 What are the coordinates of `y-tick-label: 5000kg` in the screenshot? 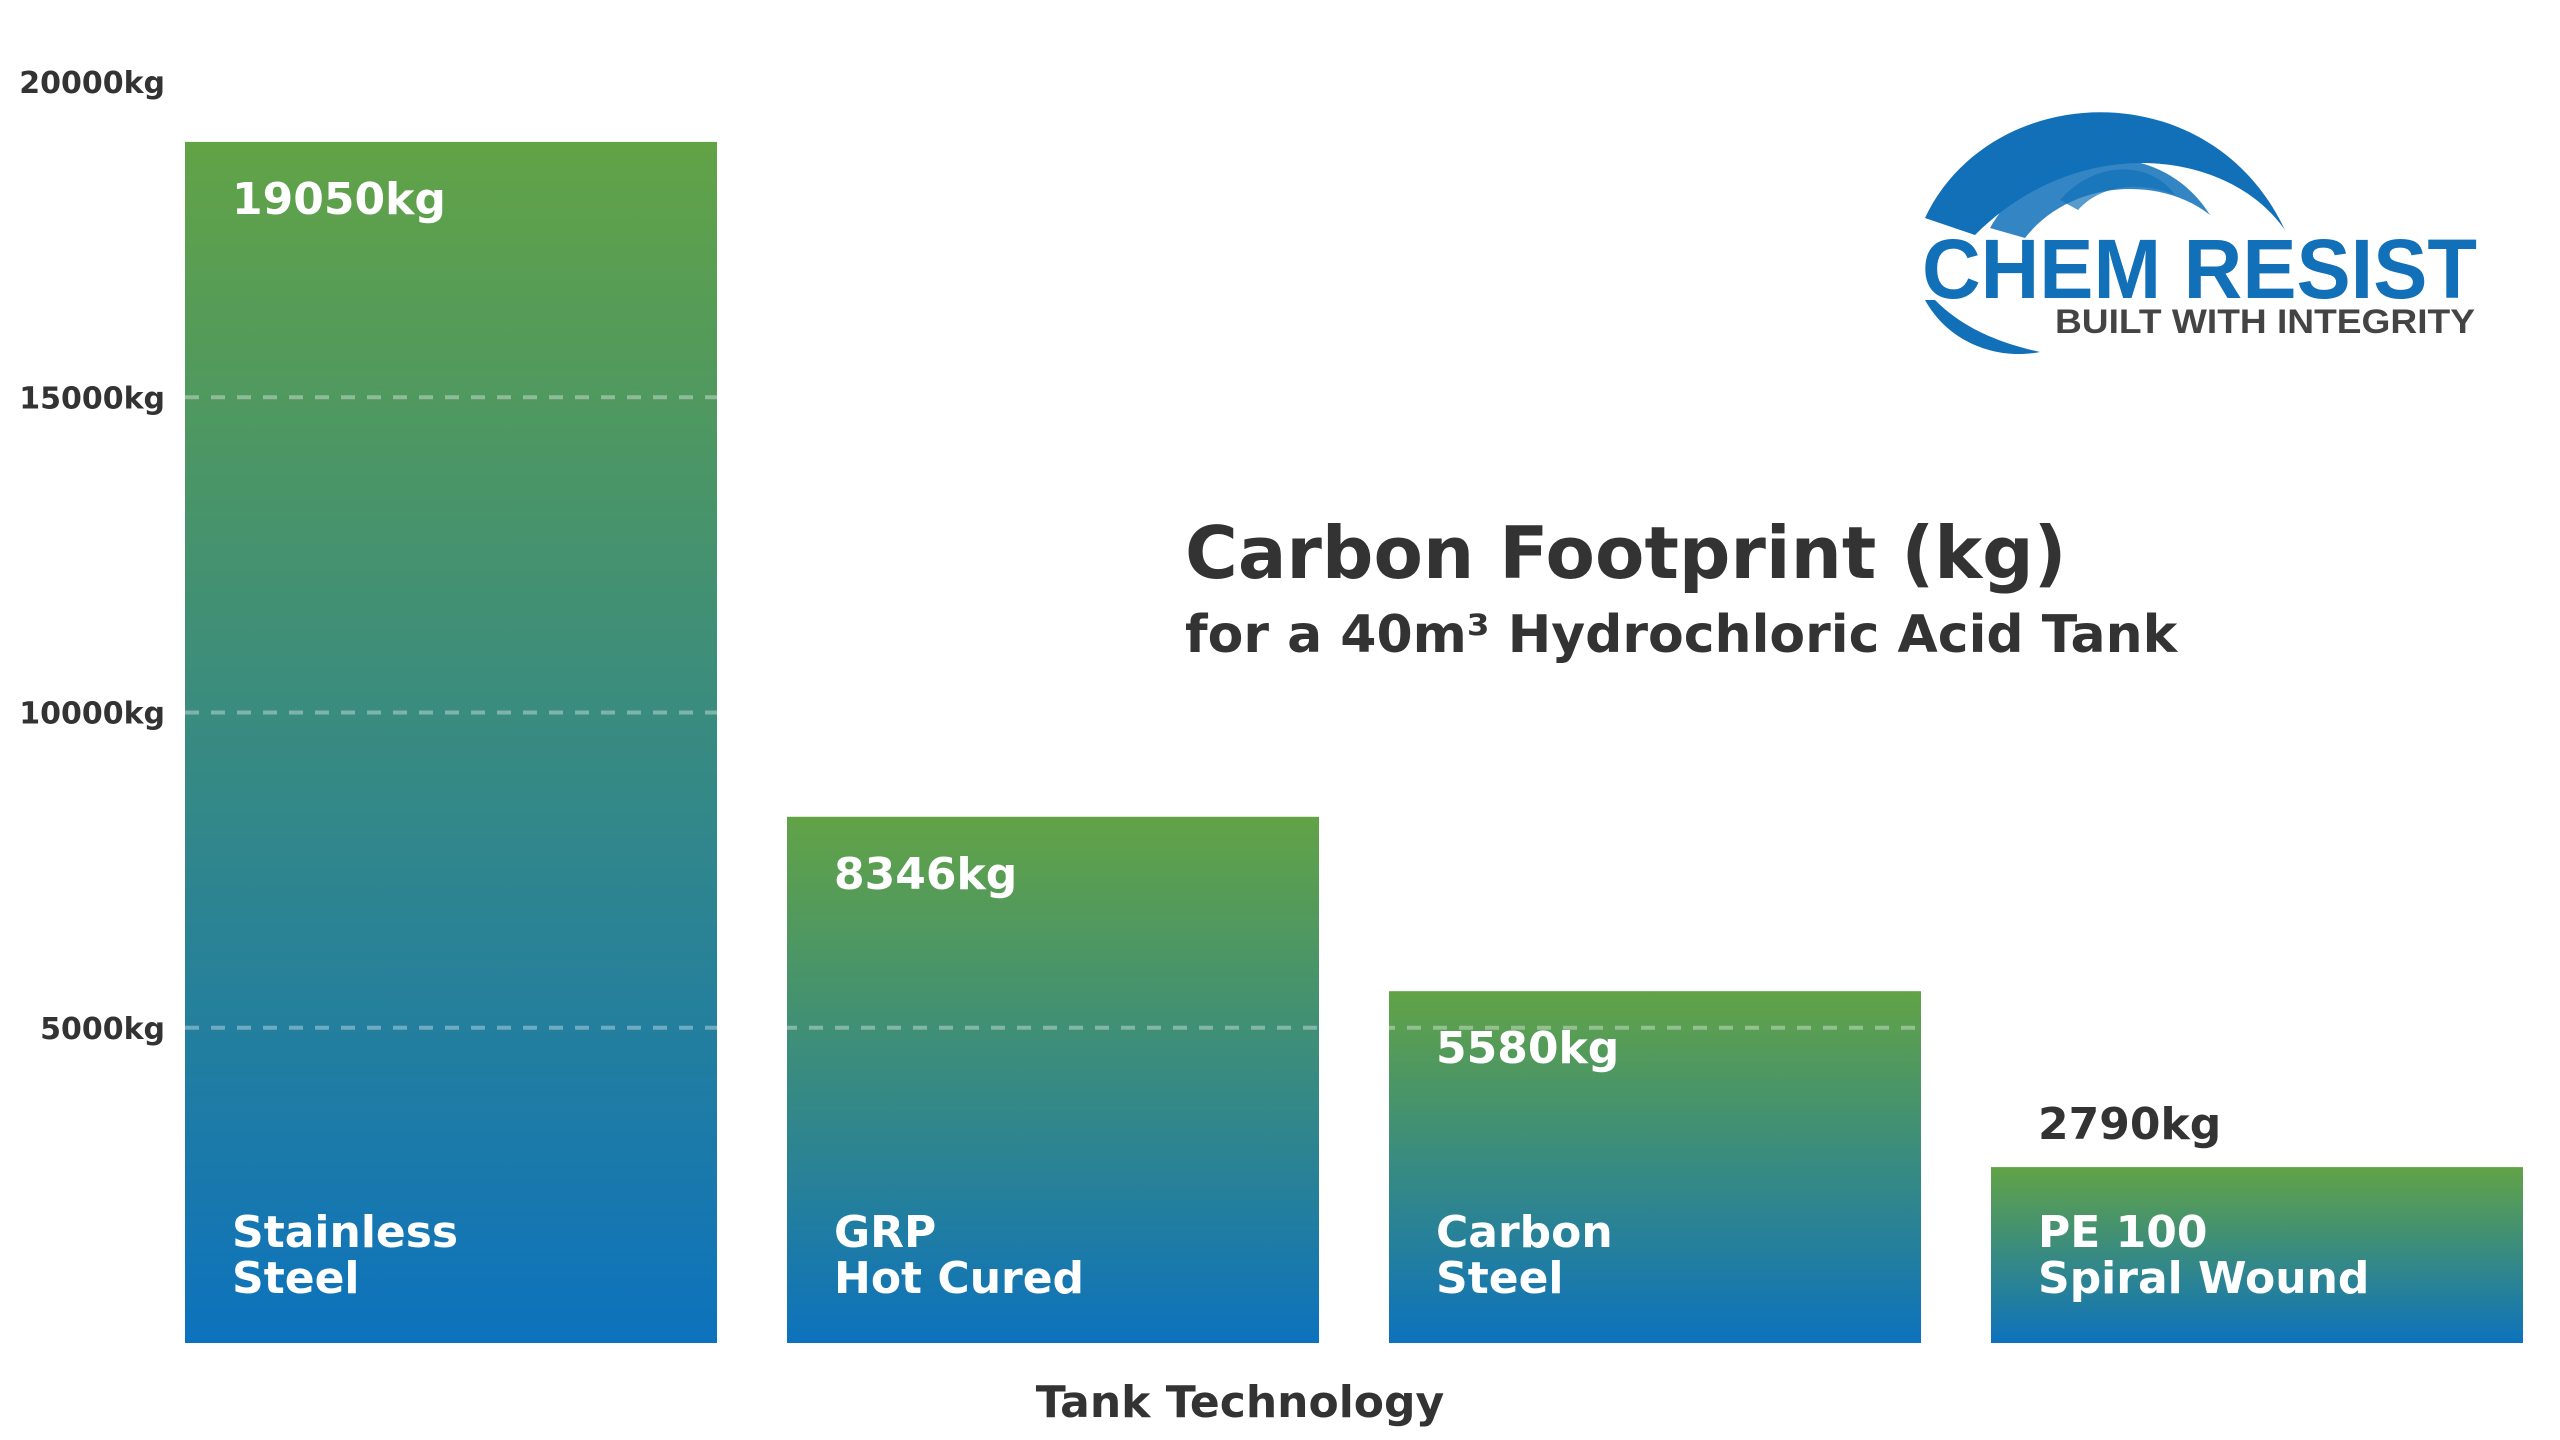 It's located at (102, 1029).